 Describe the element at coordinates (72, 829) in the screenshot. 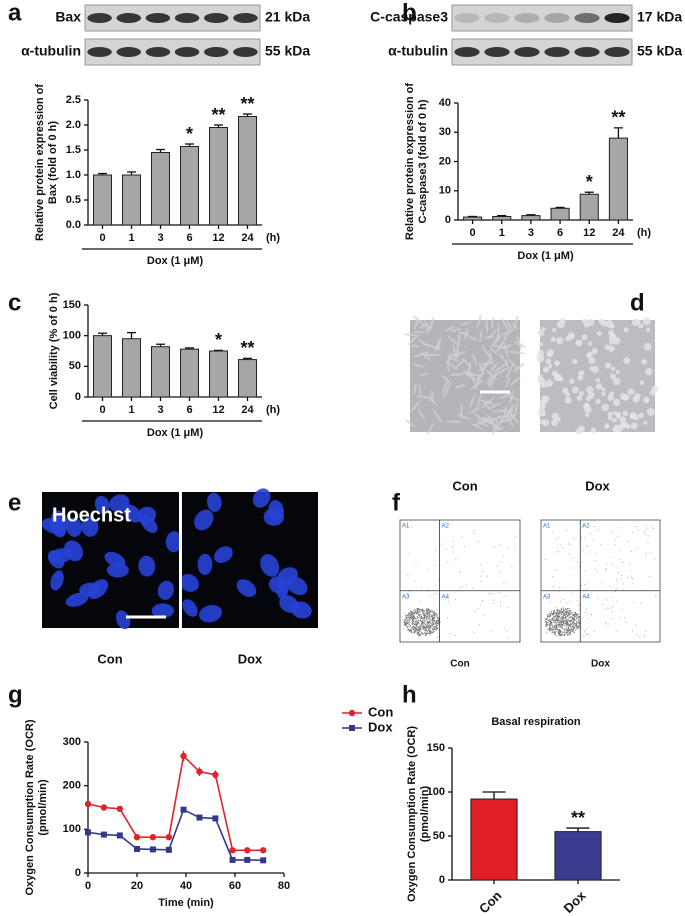

I see `y-tick-label: 100` at that location.